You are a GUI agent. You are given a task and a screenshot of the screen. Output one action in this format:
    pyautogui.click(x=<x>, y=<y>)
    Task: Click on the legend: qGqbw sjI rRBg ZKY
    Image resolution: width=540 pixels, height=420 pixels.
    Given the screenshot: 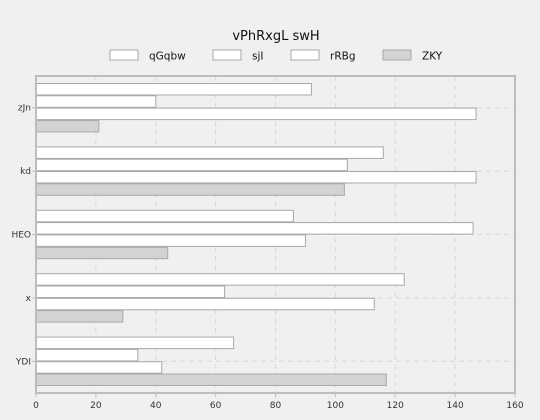 What is the action you would take?
    pyautogui.click(x=276, y=56)
    